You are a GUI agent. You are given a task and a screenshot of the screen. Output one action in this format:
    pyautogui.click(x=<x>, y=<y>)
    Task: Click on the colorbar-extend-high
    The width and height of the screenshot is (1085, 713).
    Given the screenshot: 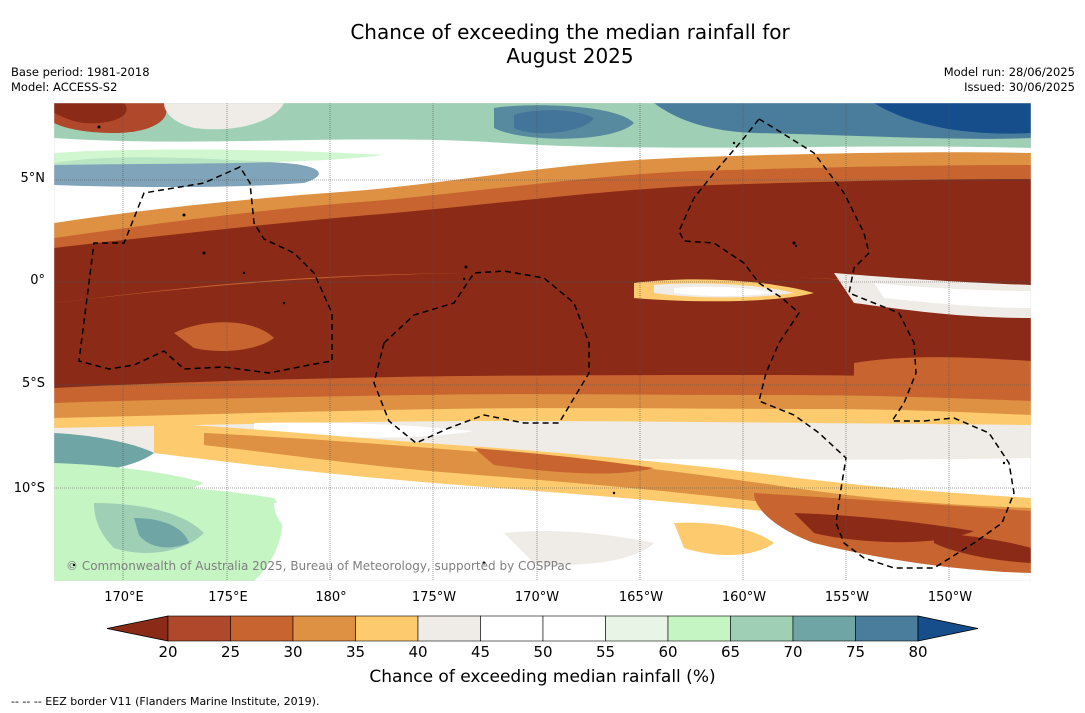 What is the action you would take?
    pyautogui.click(x=948, y=628)
    